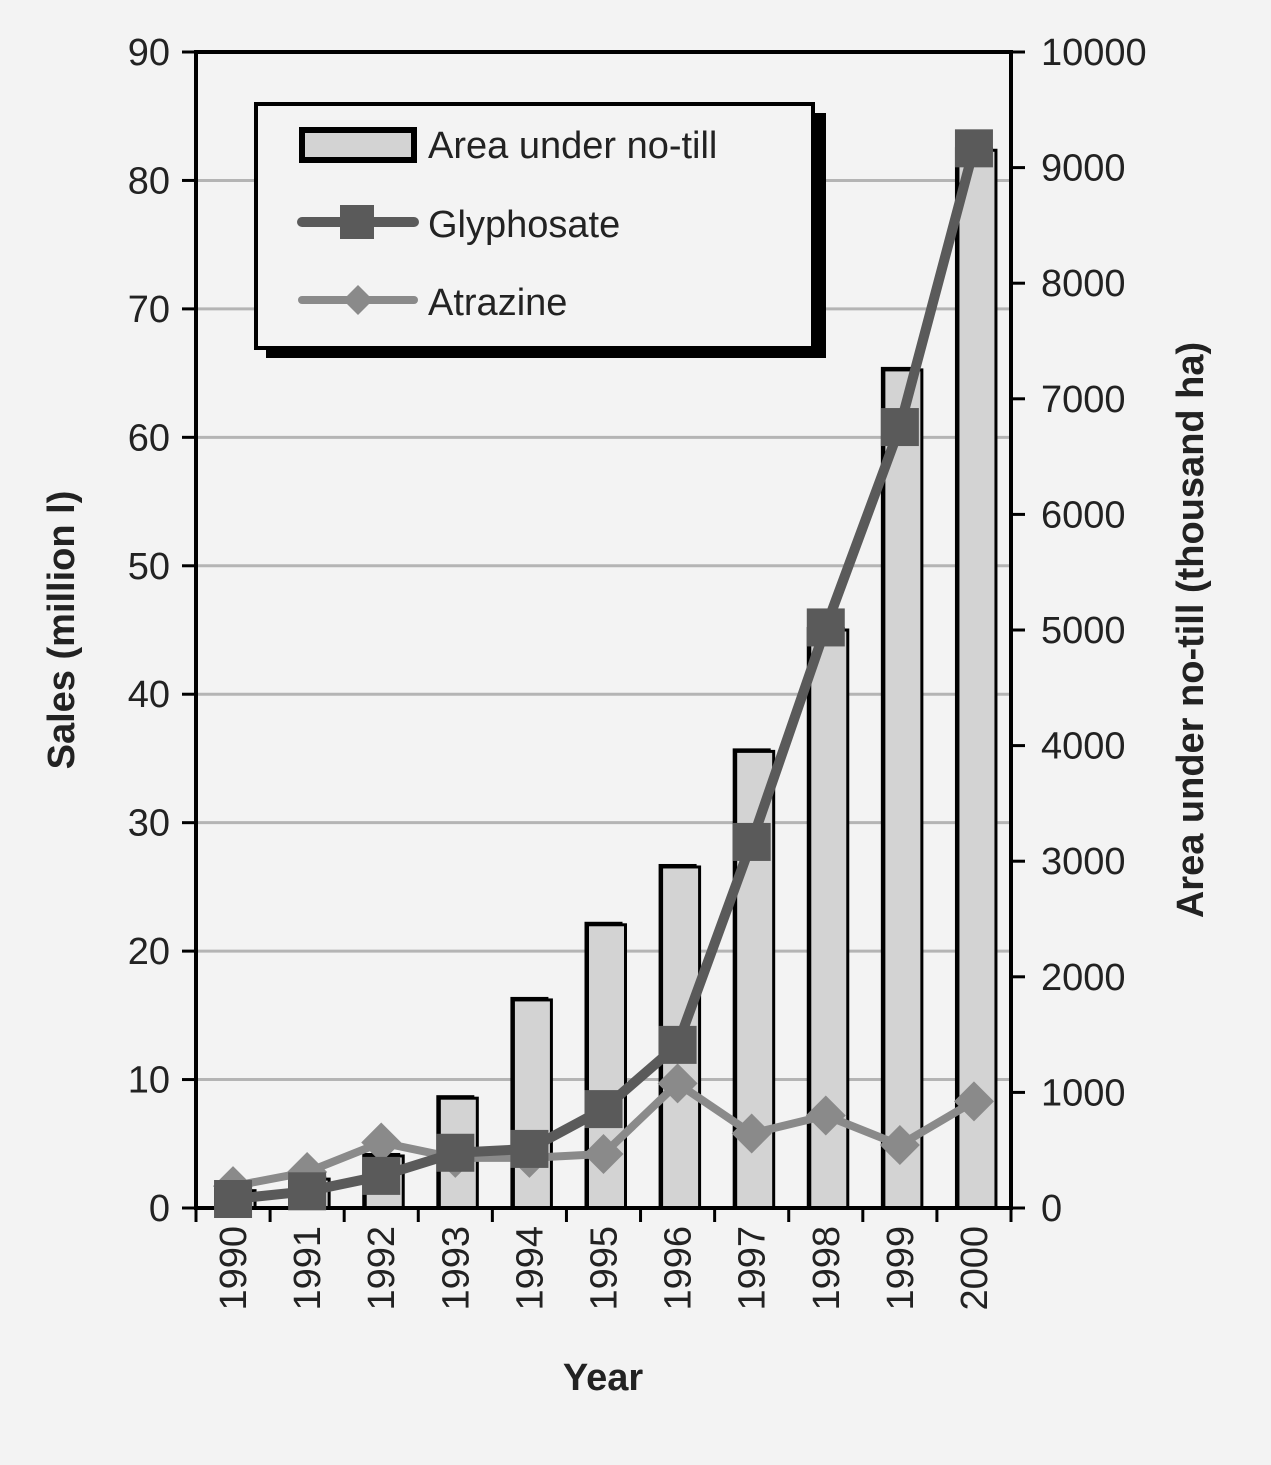 The height and width of the screenshot is (1465, 1271). I want to click on x-tick-label-1994: 1994, so click(530, 1268).